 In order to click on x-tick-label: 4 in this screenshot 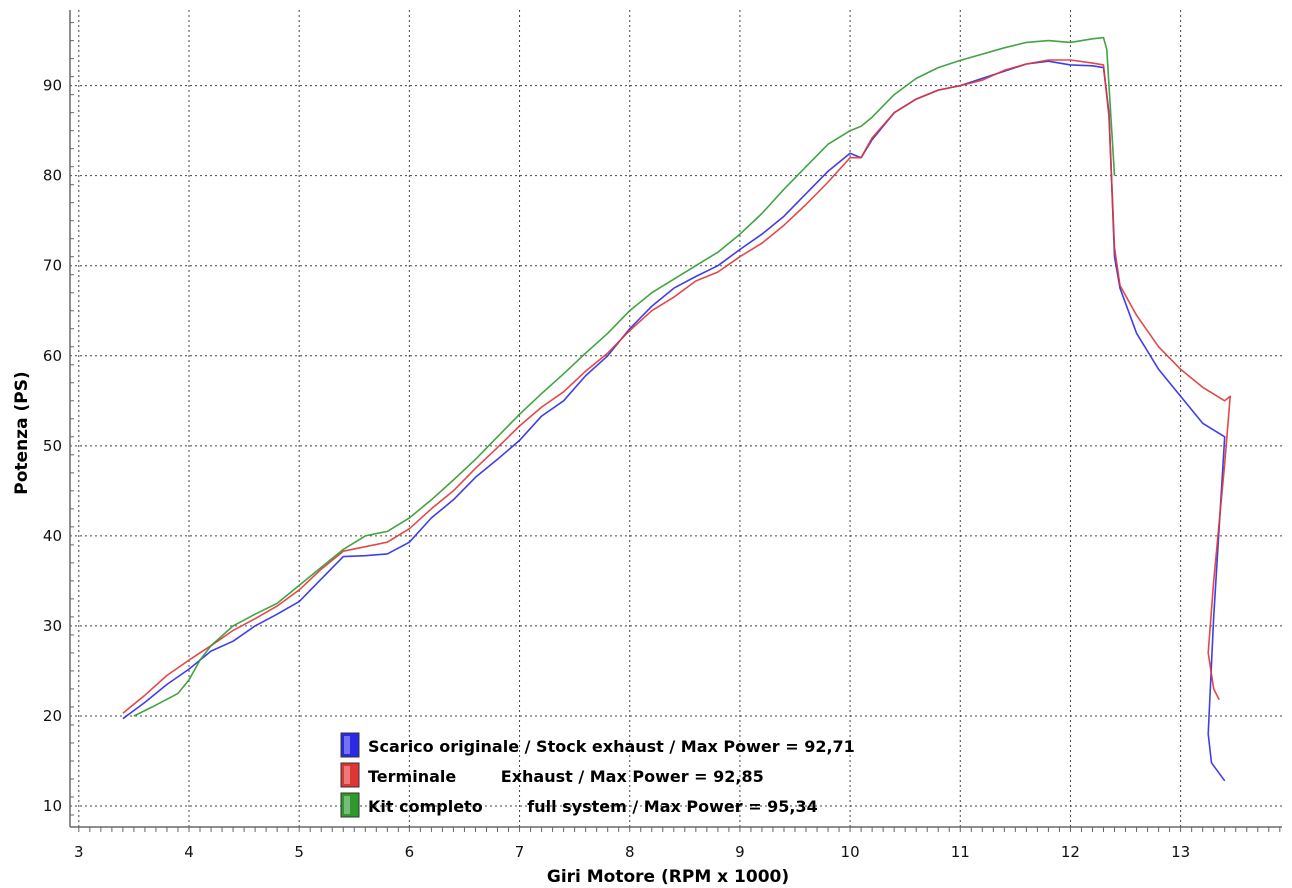, I will do `click(189, 852)`.